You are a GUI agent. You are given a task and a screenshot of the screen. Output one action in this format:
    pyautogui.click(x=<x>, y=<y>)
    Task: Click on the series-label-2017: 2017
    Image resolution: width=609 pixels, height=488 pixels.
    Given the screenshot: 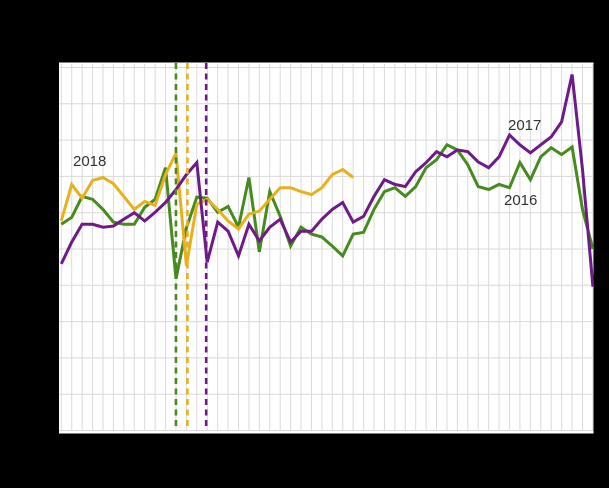 What is the action you would take?
    pyautogui.click(x=525, y=125)
    